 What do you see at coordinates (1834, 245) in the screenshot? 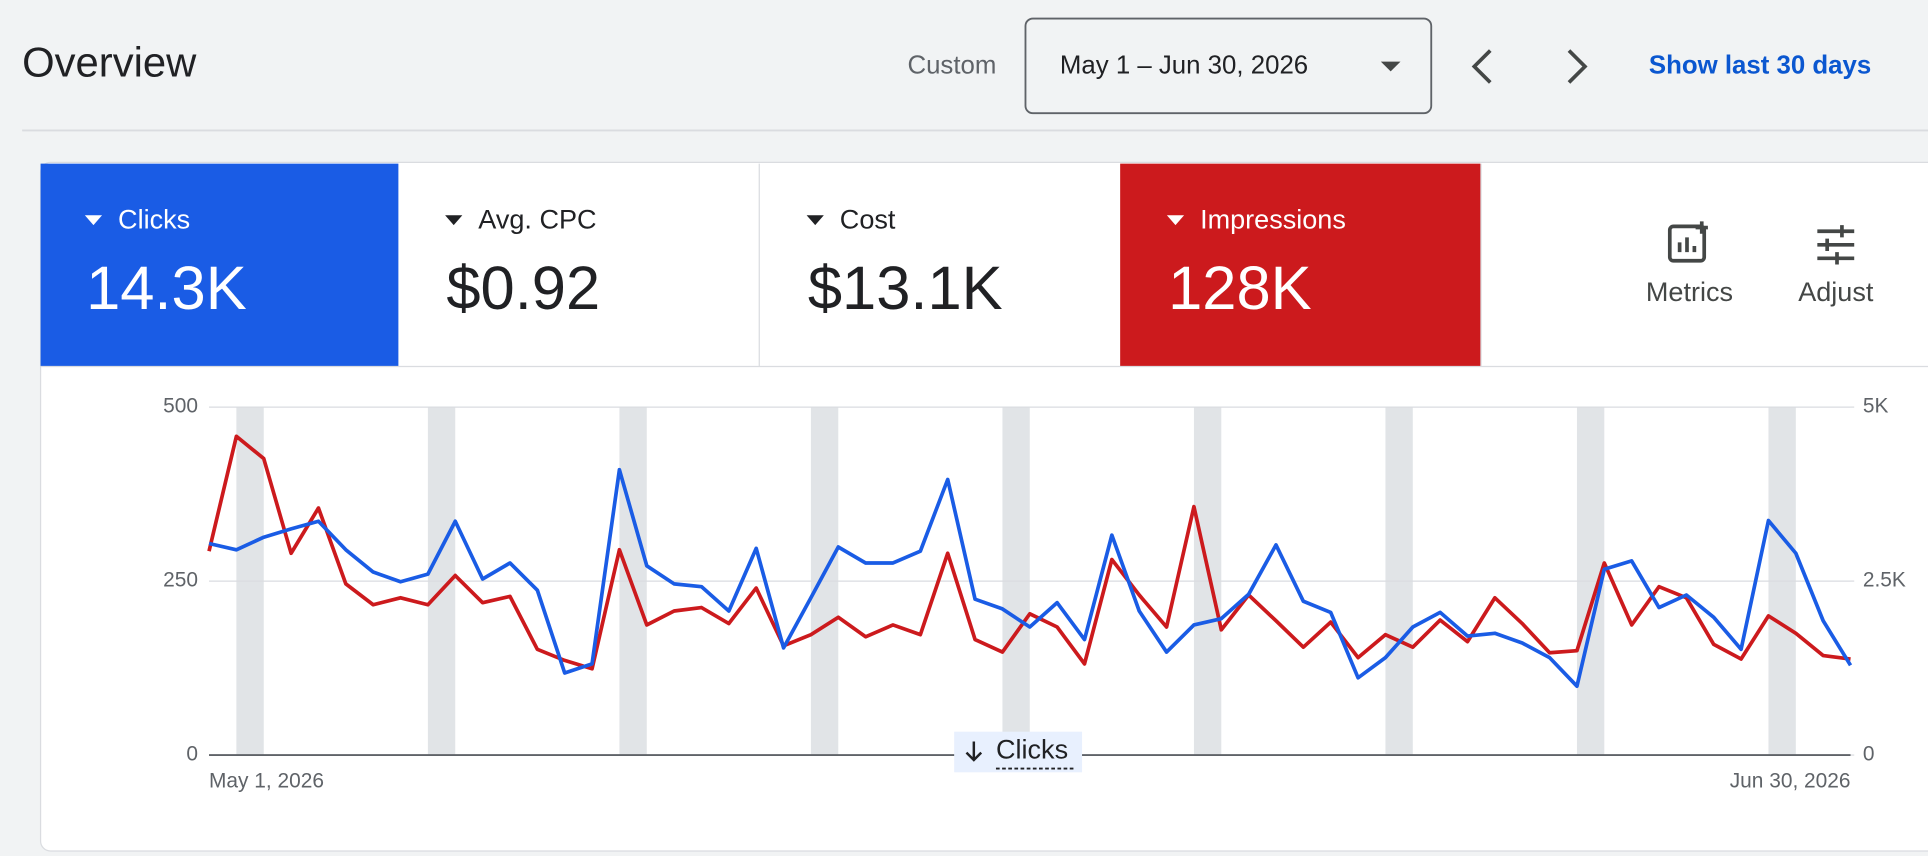
I see `adjust-icon` at bounding box center [1834, 245].